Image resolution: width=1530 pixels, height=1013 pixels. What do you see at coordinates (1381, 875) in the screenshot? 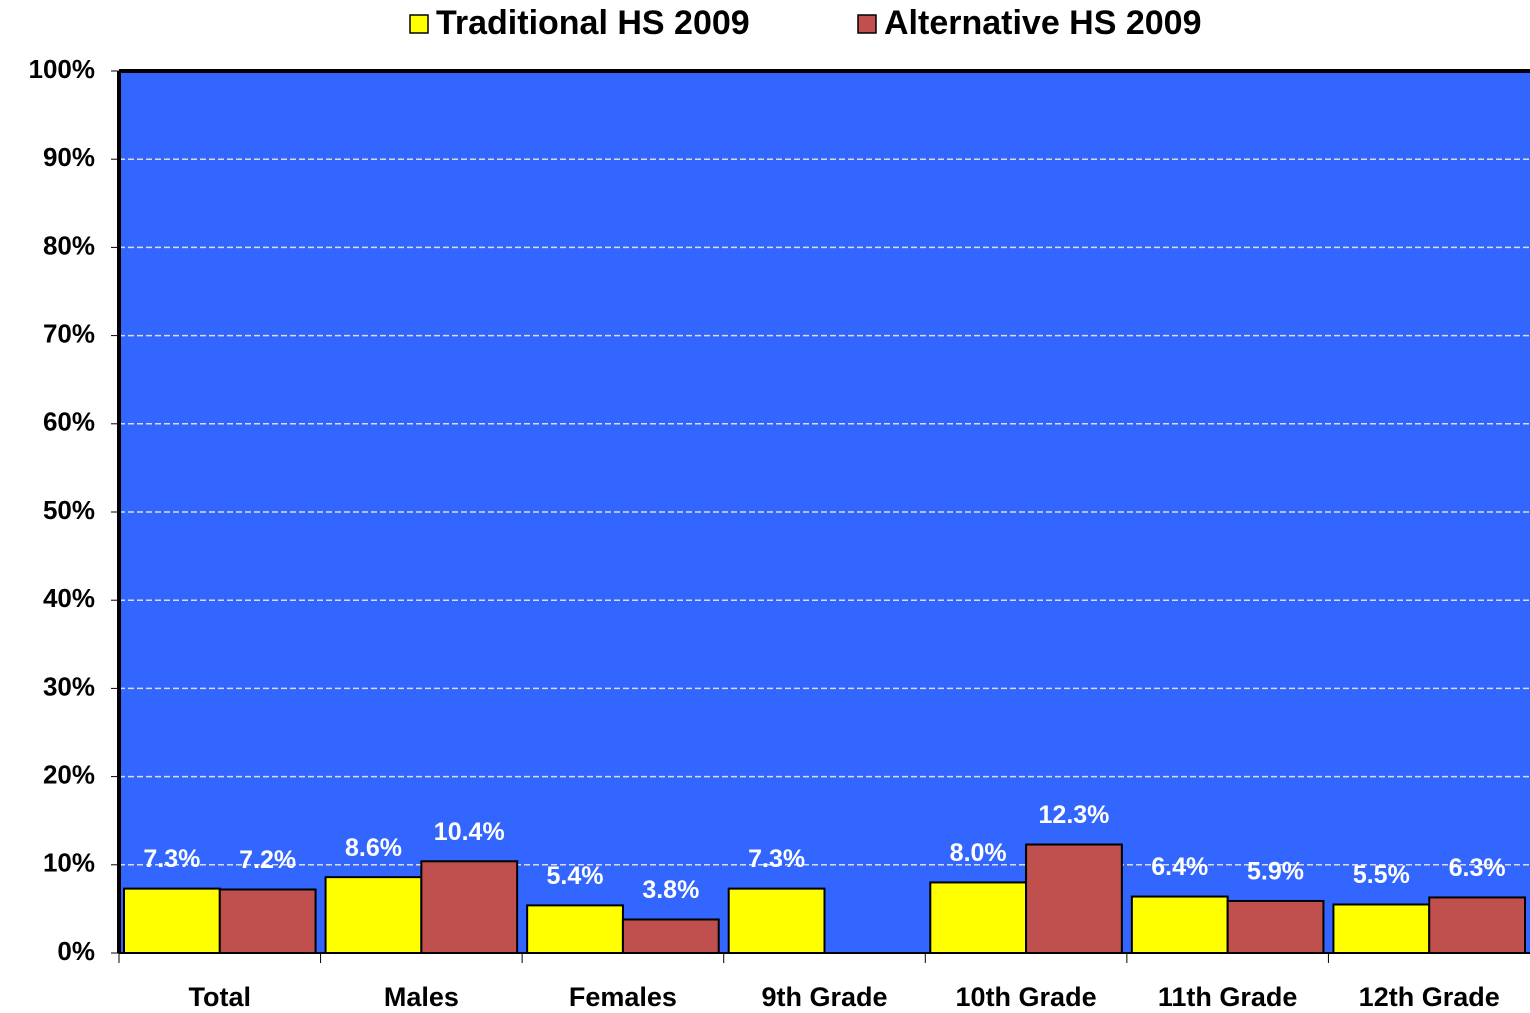
I see `data-label: 5.5%` at bounding box center [1381, 875].